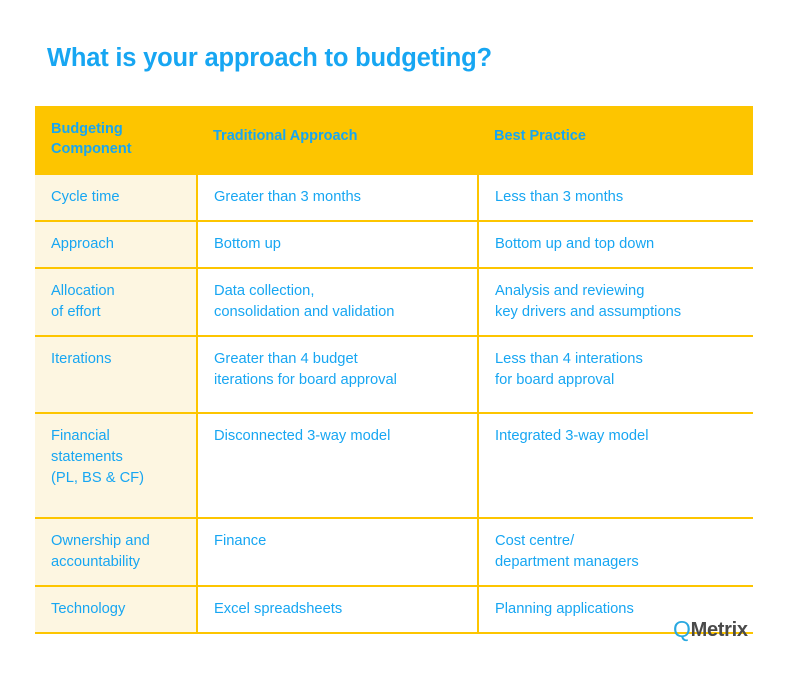 This screenshot has width=788, height=680. Describe the element at coordinates (575, 244) in the screenshot. I see `cell-line: Bottom up and top down` at that location.